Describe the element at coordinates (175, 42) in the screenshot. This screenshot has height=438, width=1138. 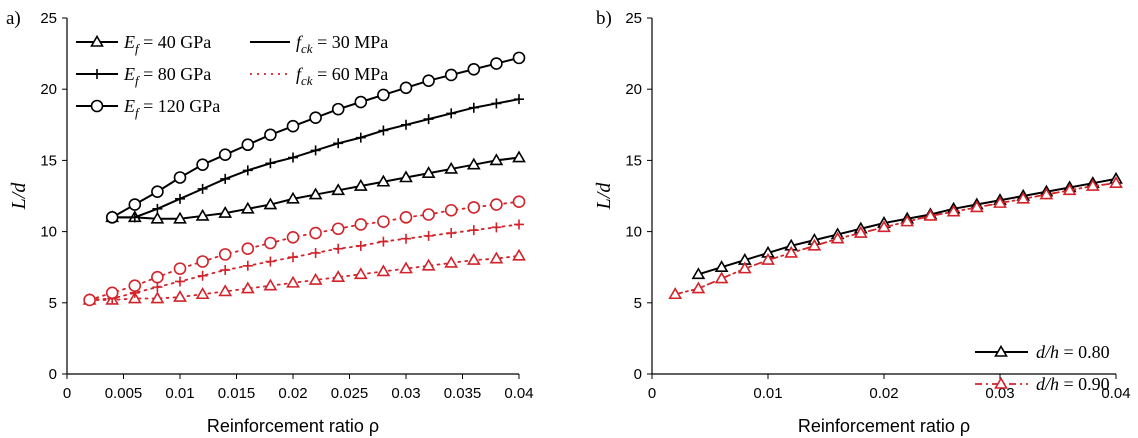
I see `legend-label-rest: = 40 GPa` at that location.